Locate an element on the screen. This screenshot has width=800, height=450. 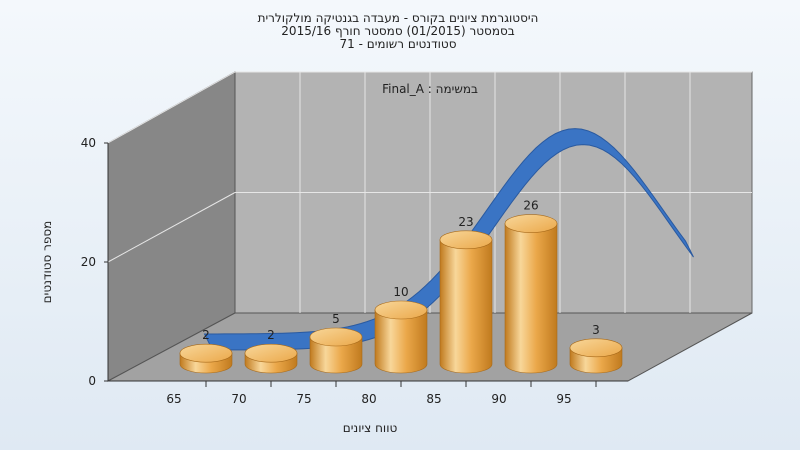
bar-value-label: 10 is located at coordinates (400, 292).